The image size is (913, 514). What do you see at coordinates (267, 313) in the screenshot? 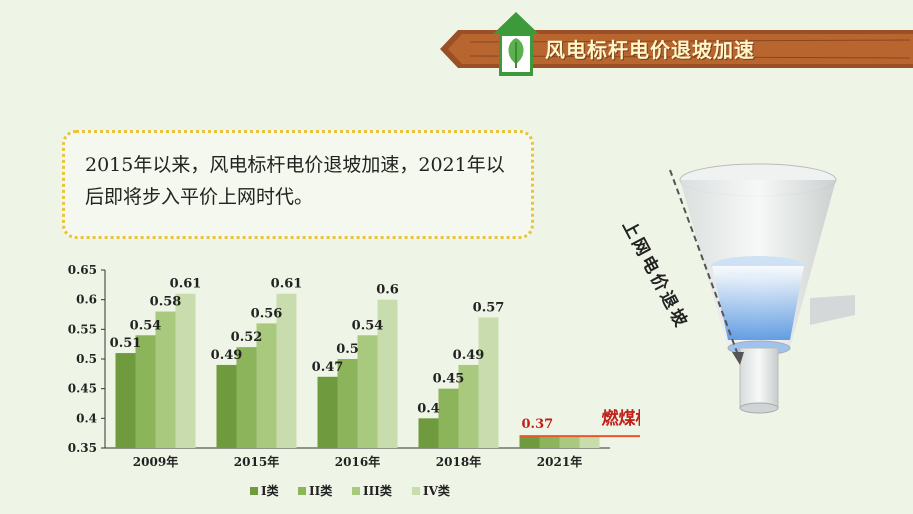
I see `data-label: 0.56` at bounding box center [267, 313].